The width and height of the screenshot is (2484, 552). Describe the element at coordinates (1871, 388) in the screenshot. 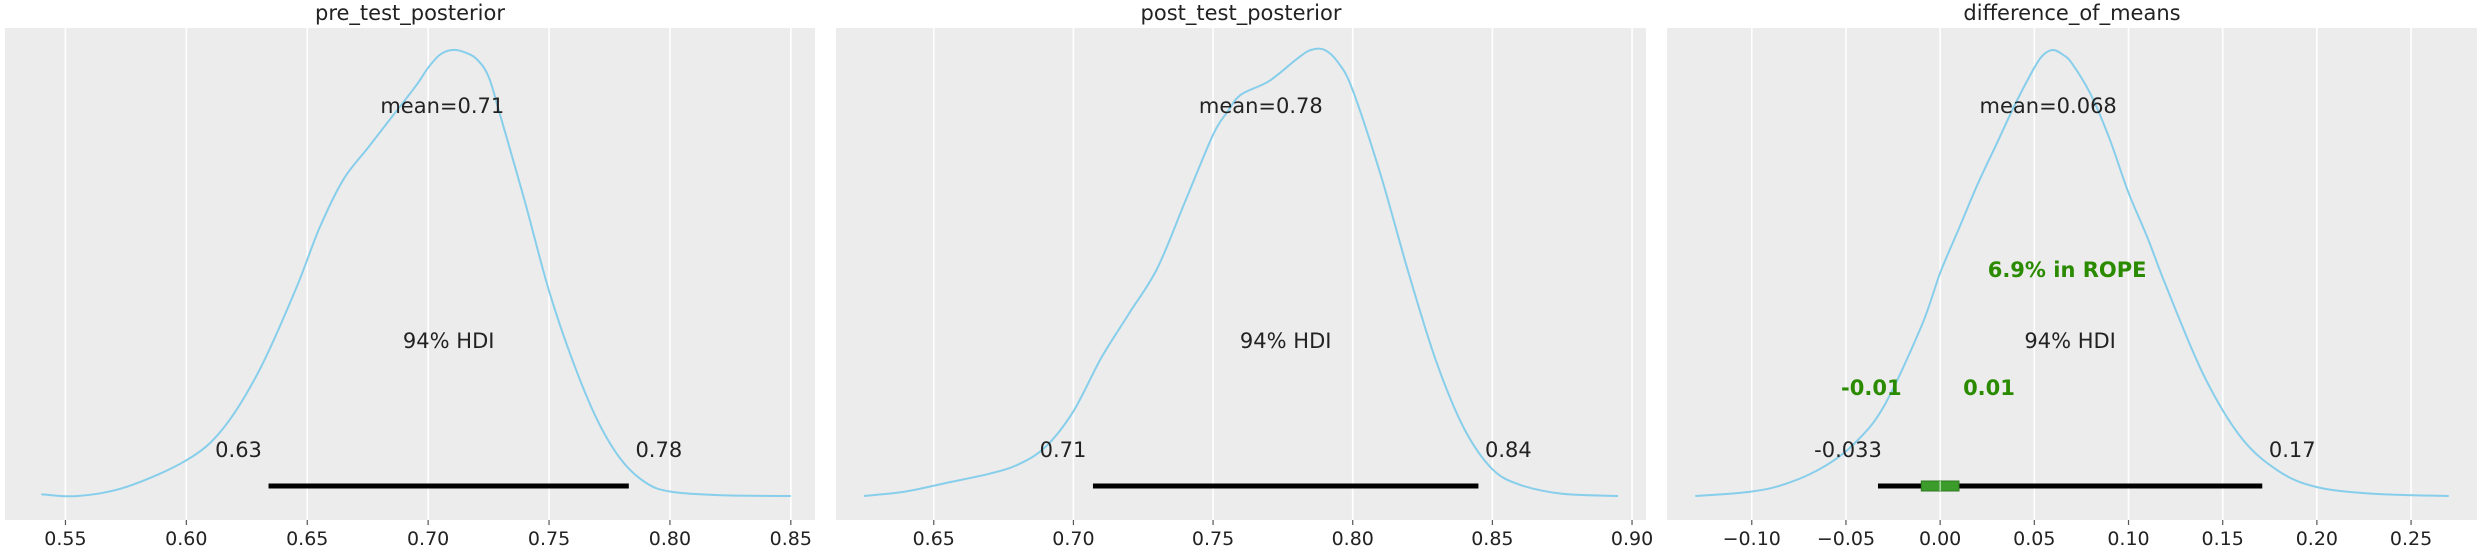

I see `rope-low-label: -0.01` at that location.